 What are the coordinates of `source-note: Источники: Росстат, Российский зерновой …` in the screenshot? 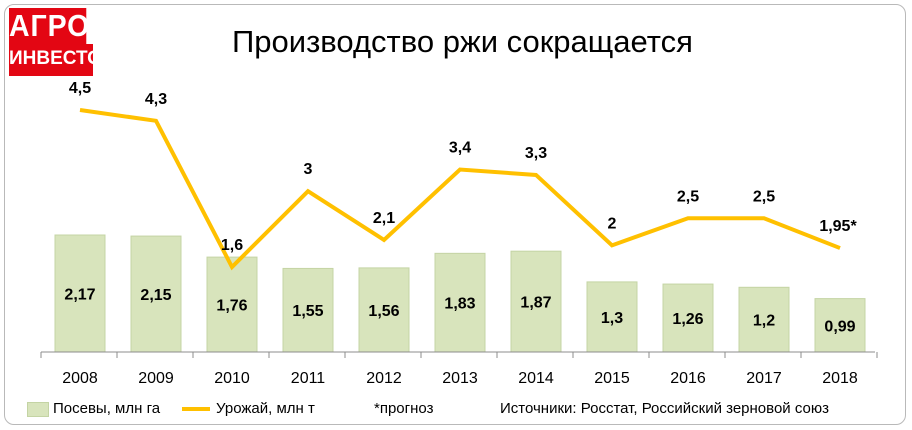 It's located at (664, 408).